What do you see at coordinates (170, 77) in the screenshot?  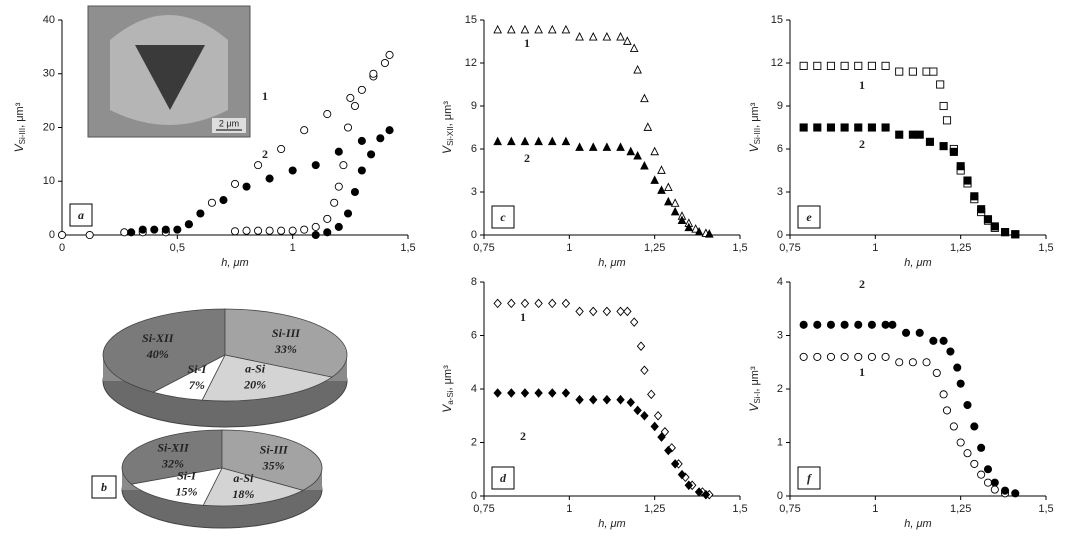 I see `inset-image-detail` at bounding box center [170, 77].